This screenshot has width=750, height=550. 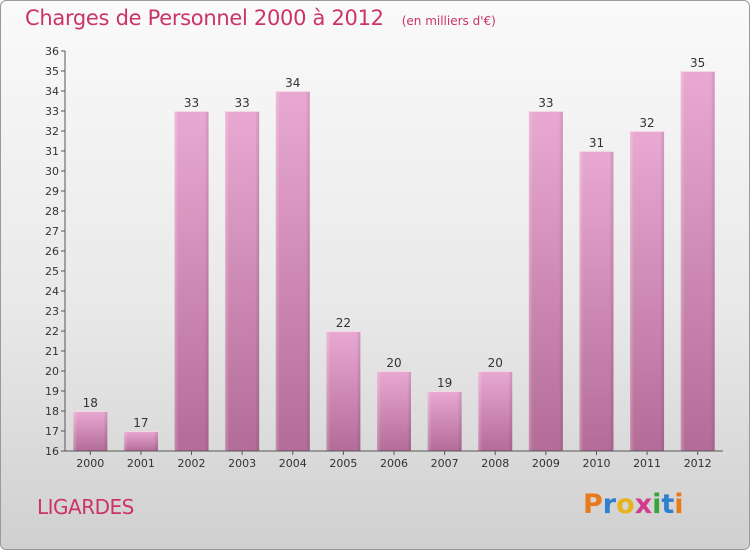 I want to click on x-tick-label: 2004, so click(x=293, y=463).